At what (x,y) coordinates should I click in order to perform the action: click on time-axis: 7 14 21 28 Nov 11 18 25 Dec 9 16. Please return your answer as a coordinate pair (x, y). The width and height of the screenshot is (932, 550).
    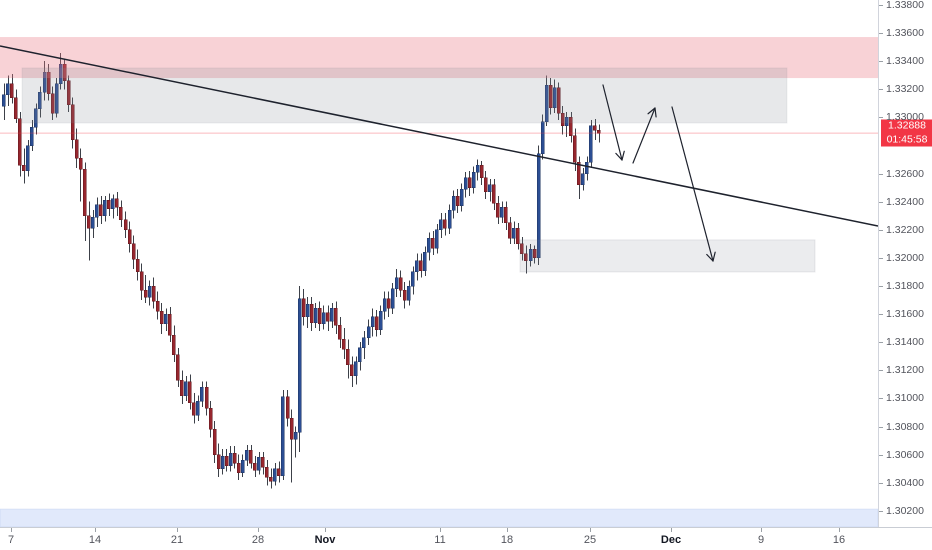
    Looking at the image, I should click on (466, 538).